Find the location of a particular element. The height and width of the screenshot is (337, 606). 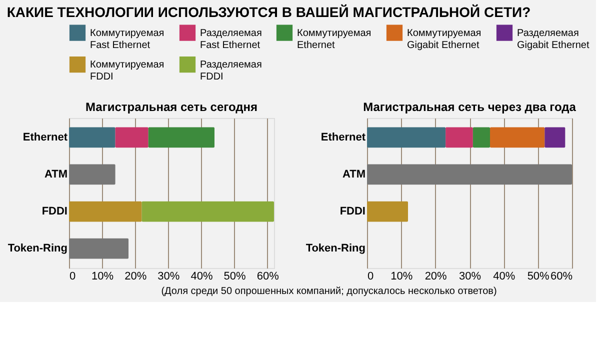

text: (Доля среди 50 опрошенных компаний; допускалось несколько ответов) is located at coordinates (329, 291).